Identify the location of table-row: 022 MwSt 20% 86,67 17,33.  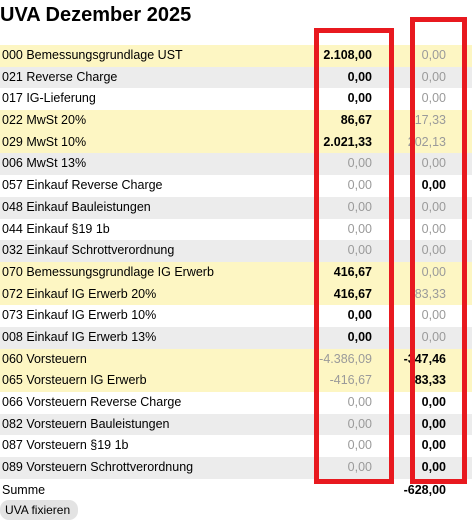
(236, 121).